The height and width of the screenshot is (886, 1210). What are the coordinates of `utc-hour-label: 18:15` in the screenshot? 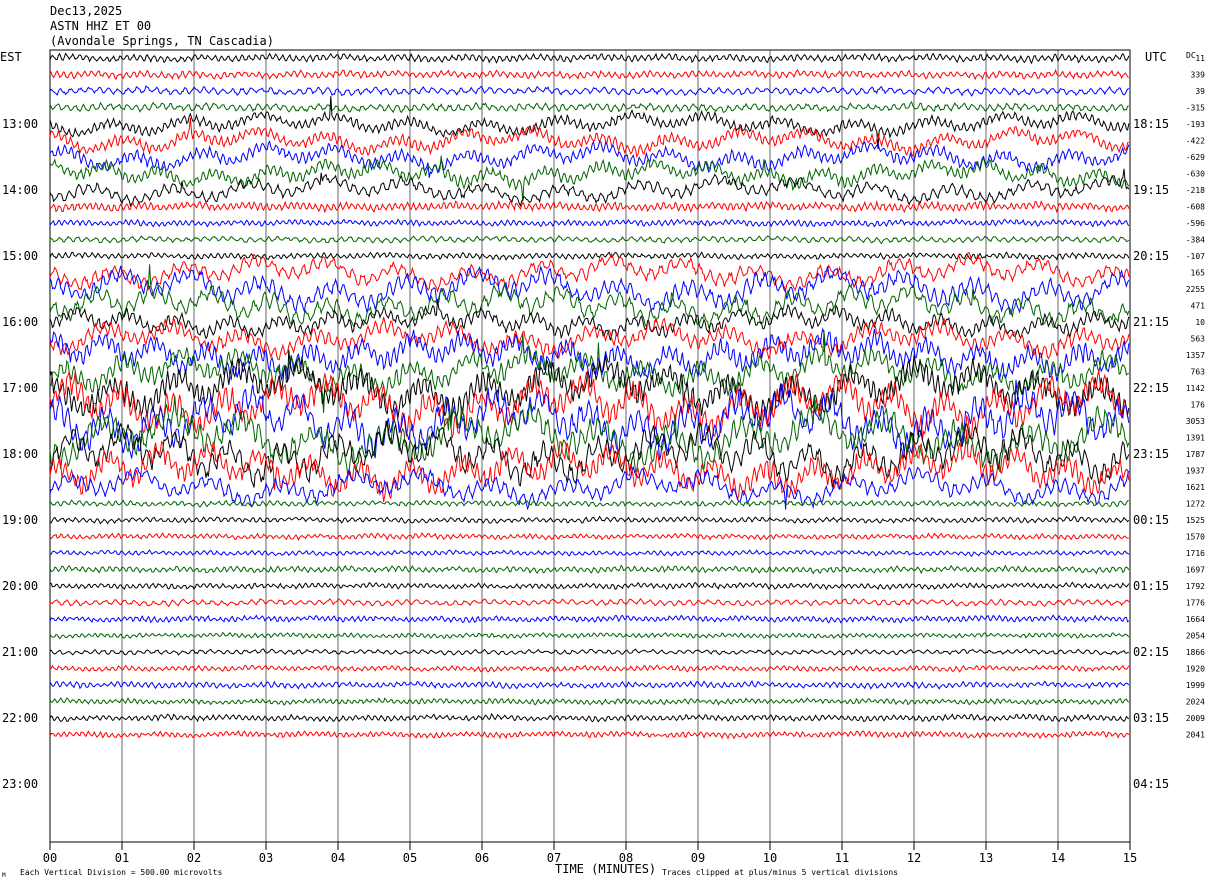 It's located at (1151, 124).